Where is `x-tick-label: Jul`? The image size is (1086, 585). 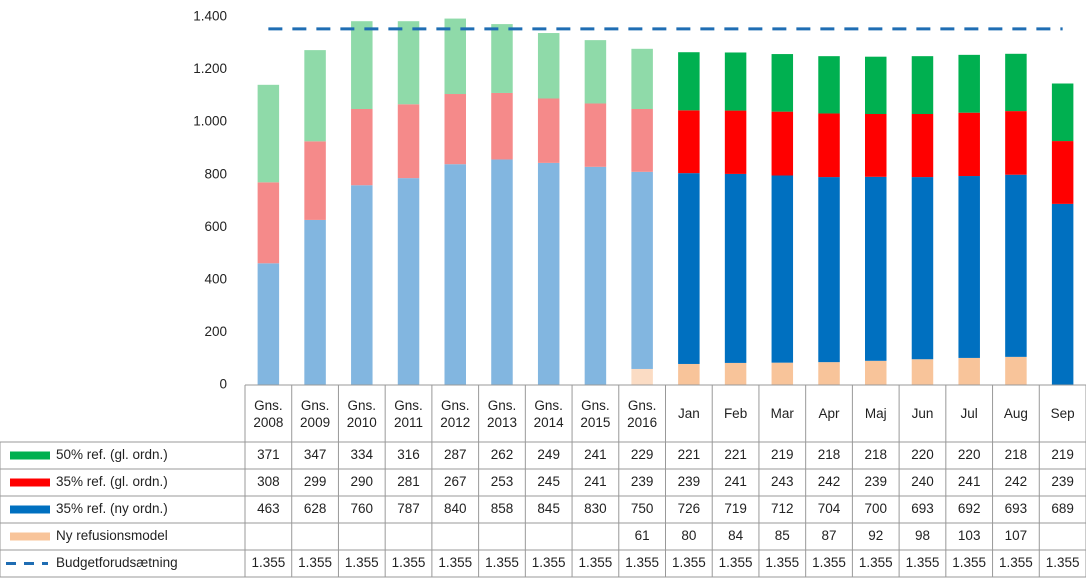
x-tick-label: Jul is located at coordinates (969, 413).